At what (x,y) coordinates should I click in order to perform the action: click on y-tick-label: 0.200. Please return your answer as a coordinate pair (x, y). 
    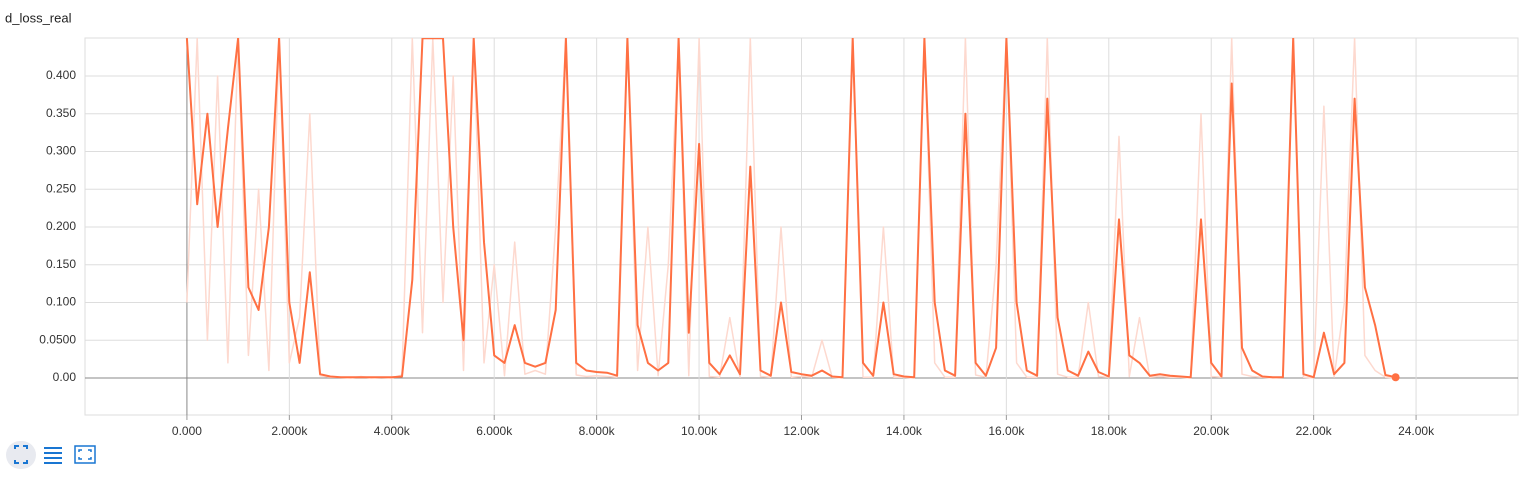
    Looking at the image, I should click on (61, 226).